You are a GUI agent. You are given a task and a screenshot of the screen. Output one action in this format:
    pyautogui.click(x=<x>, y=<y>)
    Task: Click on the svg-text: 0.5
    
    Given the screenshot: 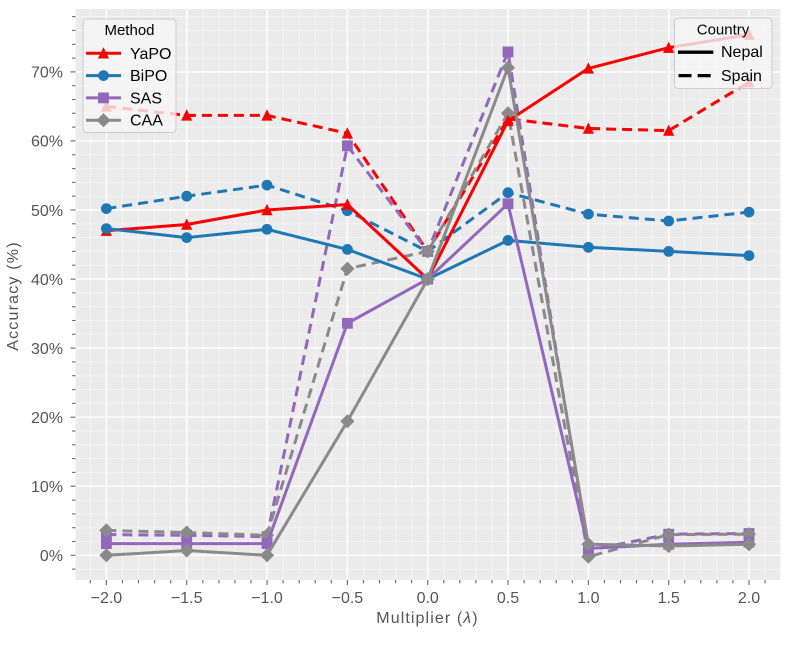 What is the action you would take?
    pyautogui.click(x=508, y=598)
    